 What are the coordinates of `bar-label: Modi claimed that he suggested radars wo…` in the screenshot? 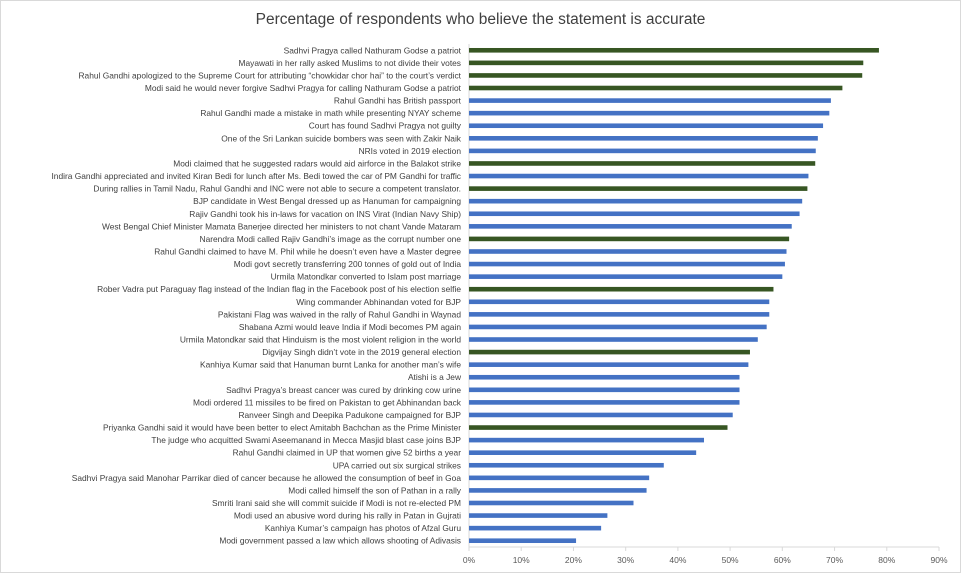 It's located at (317, 163).